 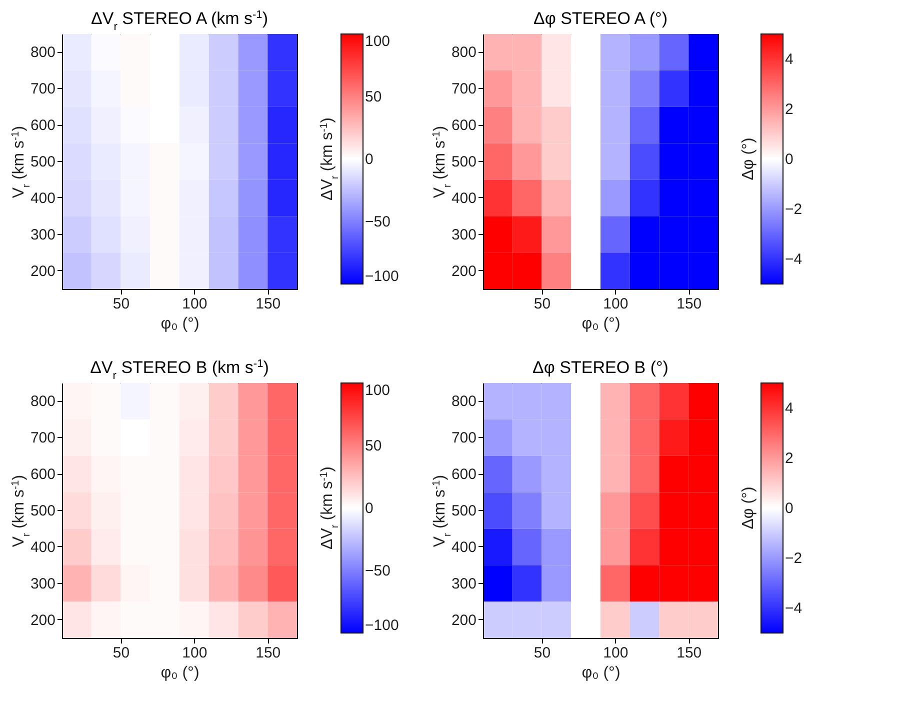 What do you see at coordinates (179, 370) in the screenshot?
I see `chart-title: ΔV$_{r}$ STEREO B (km s$^{-1}$)` at bounding box center [179, 370].